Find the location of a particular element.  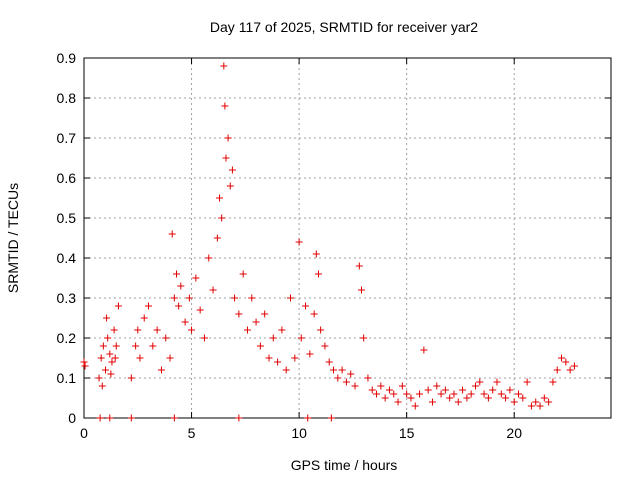

y-tick-label: 0.7 is located at coordinates (67, 138).